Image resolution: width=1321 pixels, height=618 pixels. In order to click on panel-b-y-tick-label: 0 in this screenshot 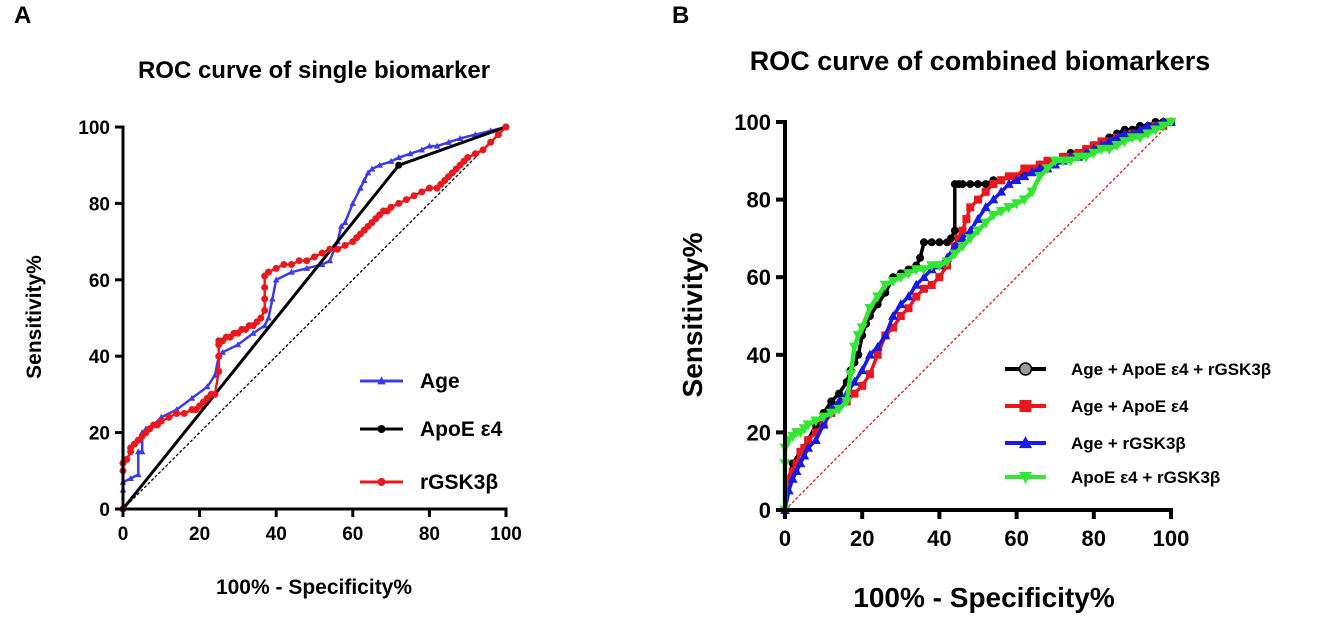, I will do `click(765, 510)`.